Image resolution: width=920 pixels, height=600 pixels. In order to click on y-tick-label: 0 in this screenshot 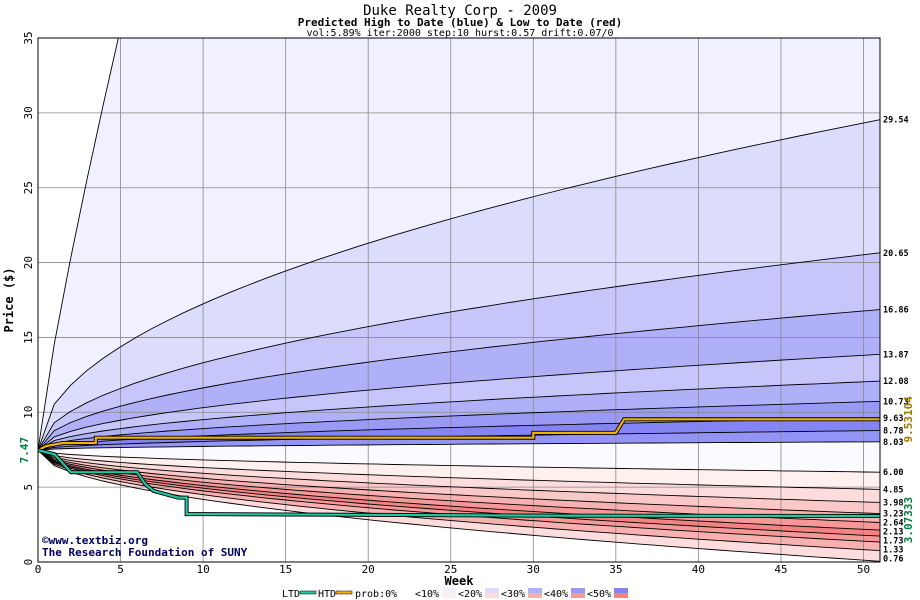, I will do `click(28, 562)`.